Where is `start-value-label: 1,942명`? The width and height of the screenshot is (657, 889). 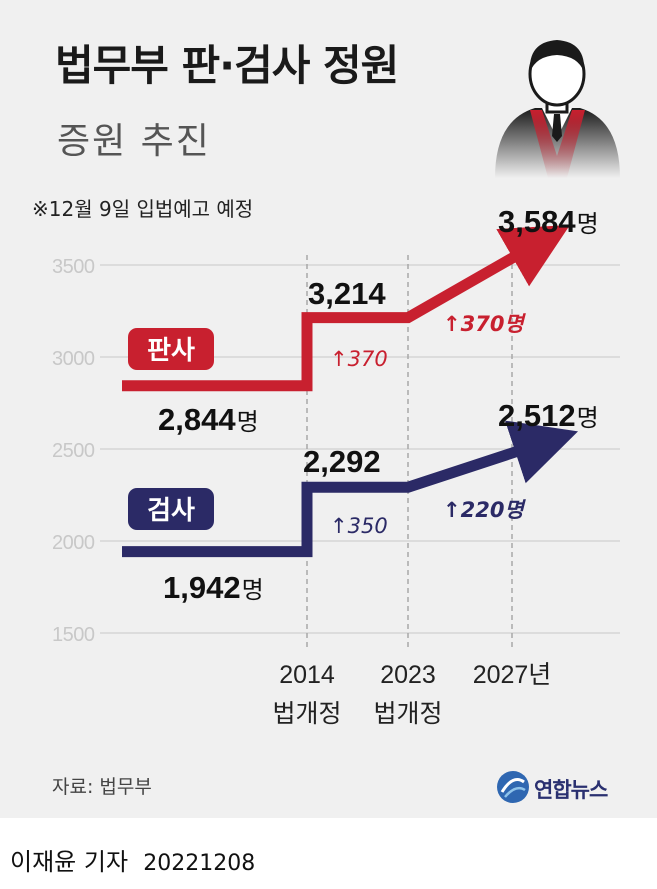 start-value-label: 1,942명 is located at coordinates (213, 587).